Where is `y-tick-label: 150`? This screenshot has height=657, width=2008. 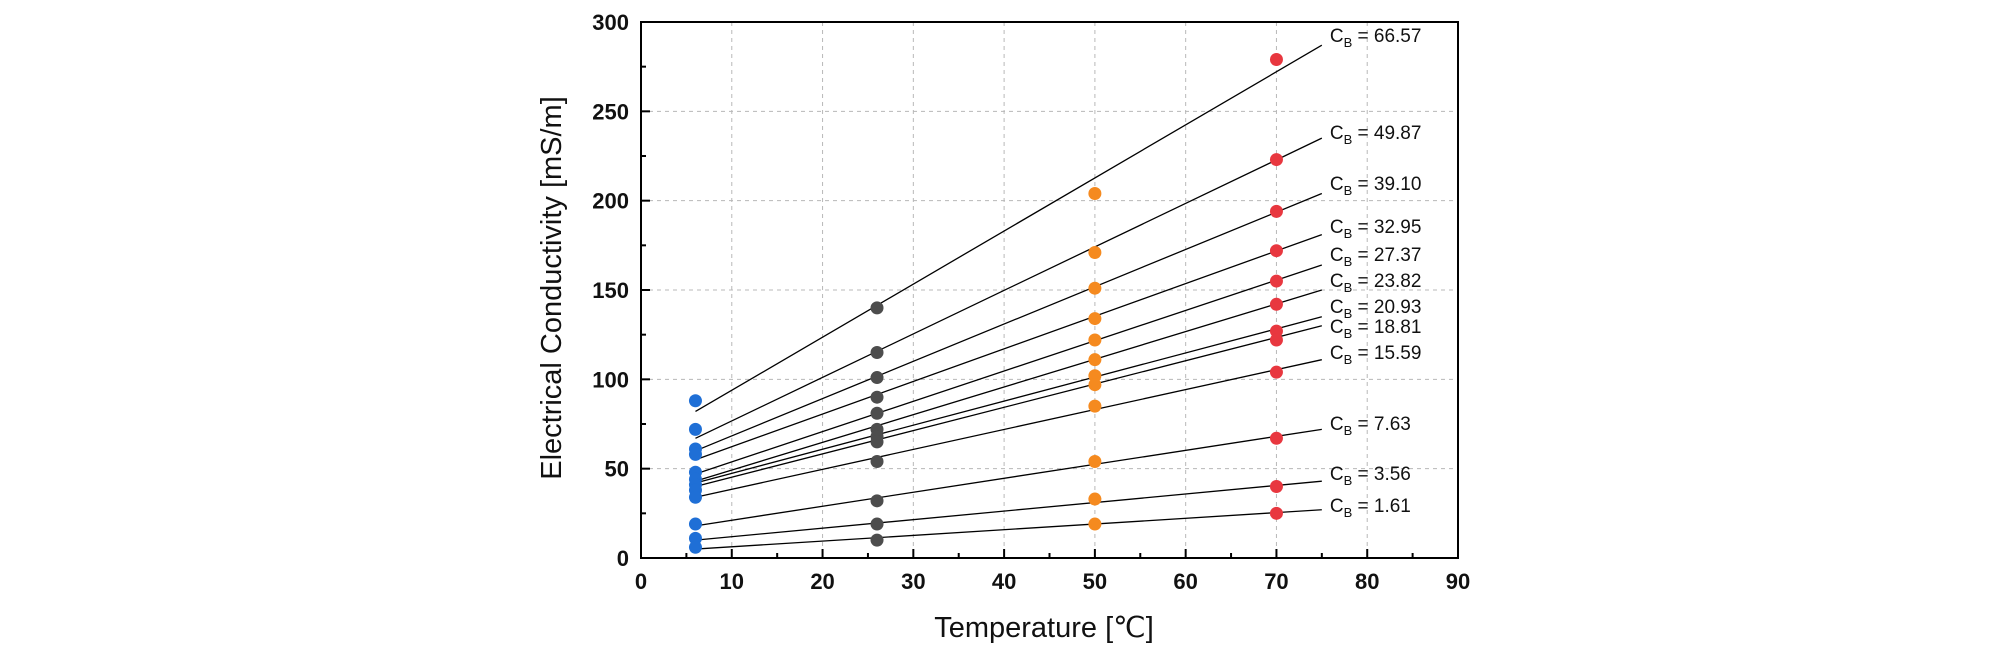 y-tick-label: 150 is located at coordinates (610, 290).